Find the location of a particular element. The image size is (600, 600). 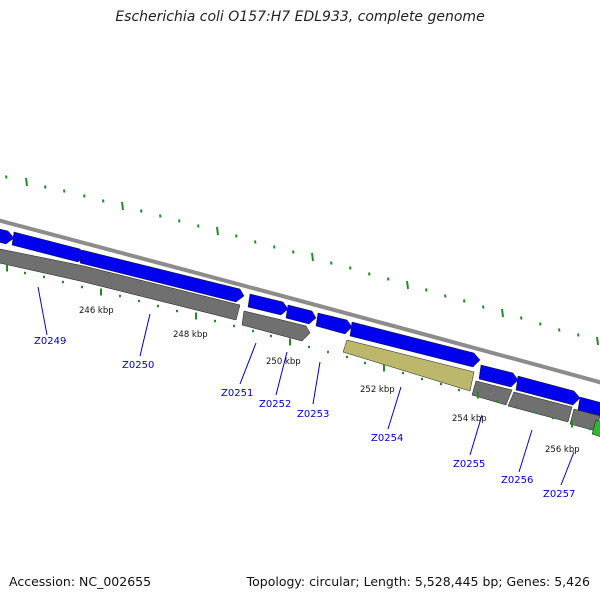

forward-gene-z0250 is located at coordinates (162, 276).